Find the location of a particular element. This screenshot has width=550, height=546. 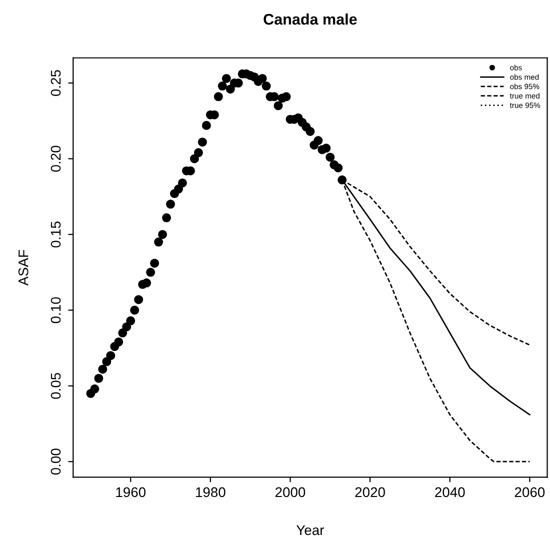

y-tick-label: 0.20 is located at coordinates (55, 159).